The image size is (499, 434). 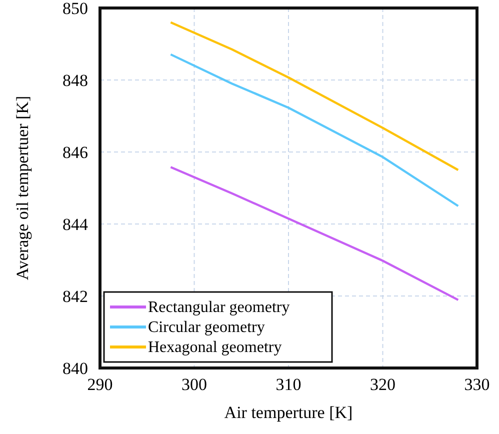 What do you see at coordinates (75, 368) in the screenshot?
I see `y-tick-label: 840` at bounding box center [75, 368].